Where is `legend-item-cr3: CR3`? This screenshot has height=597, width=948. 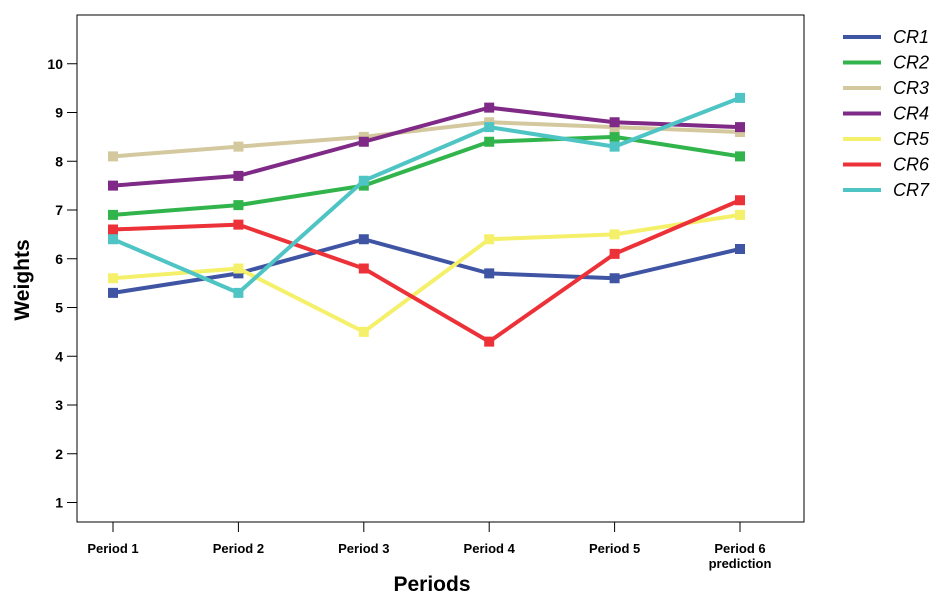 legend-item-cr3: CR3 is located at coordinates (886, 88).